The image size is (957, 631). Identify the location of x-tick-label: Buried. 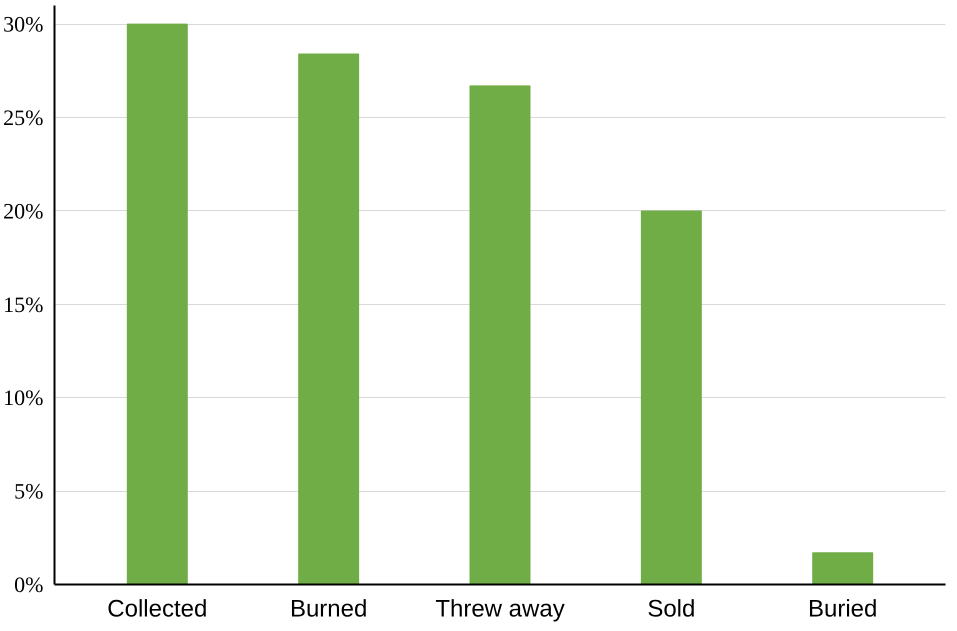
(843, 609).